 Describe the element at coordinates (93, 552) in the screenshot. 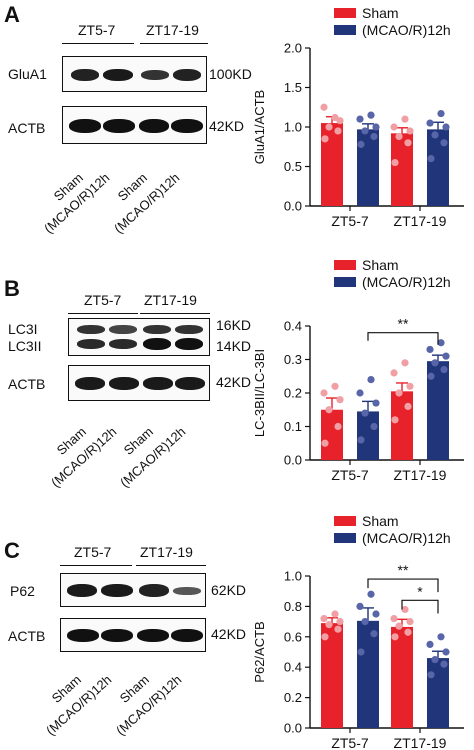

I see `group-label-zt5-7: ZT5-7` at that location.